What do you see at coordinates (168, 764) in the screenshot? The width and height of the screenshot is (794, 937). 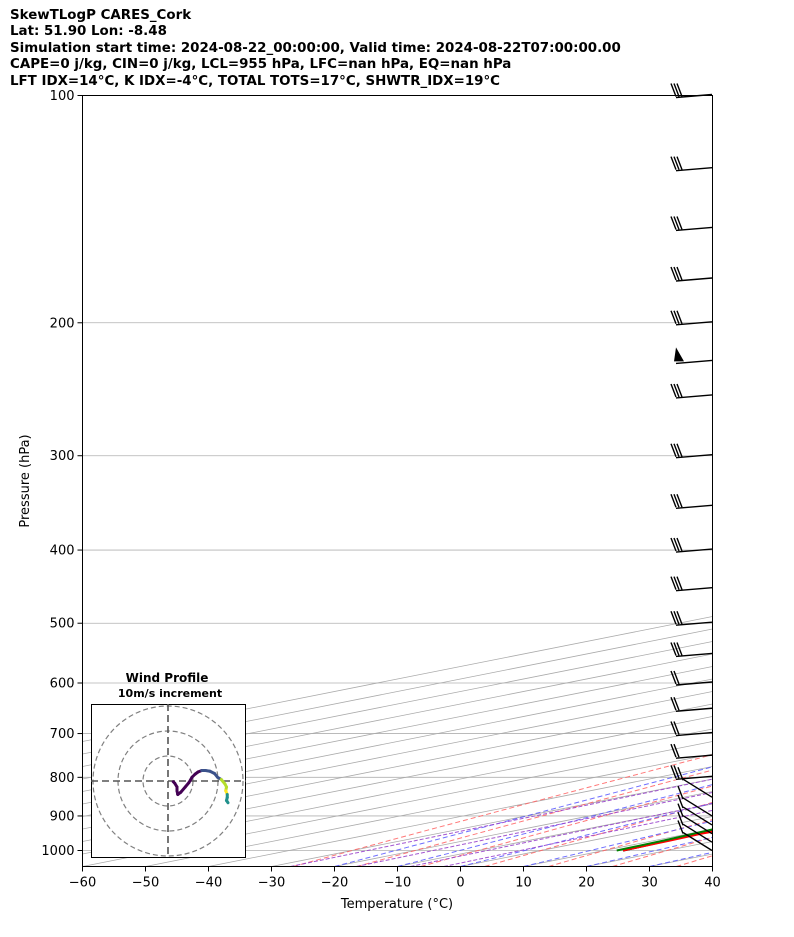 I see `hodograph-inset: Wind Profile 10m/s increment` at bounding box center [168, 764].